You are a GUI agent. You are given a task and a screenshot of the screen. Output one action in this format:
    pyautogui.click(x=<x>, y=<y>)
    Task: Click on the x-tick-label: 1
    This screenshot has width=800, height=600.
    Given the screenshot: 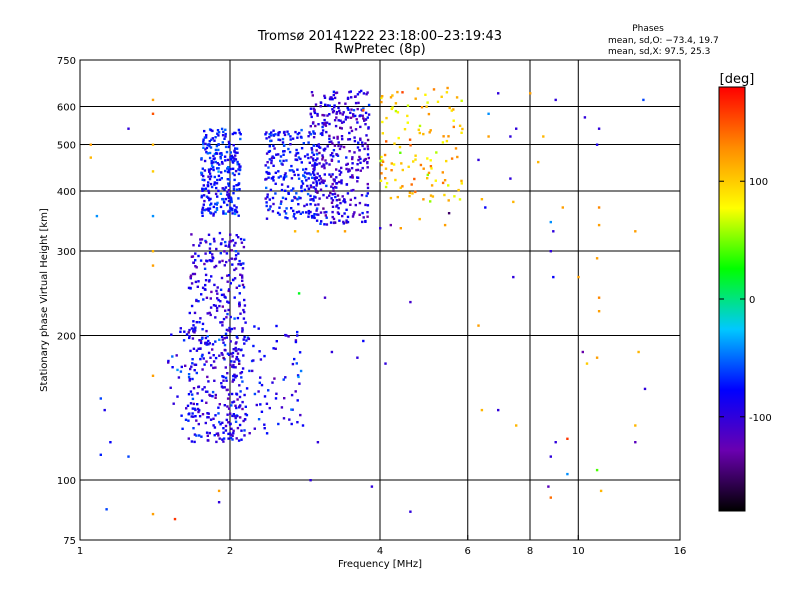 What is the action you would take?
    pyautogui.click(x=80, y=551)
    